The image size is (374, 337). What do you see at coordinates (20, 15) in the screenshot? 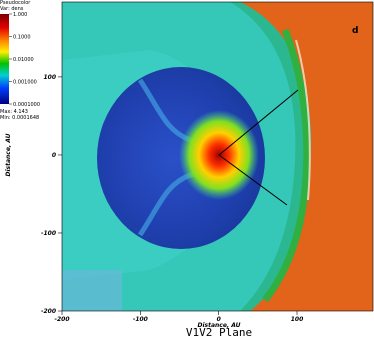
I see `colorbar-tick-label: 1.000` at bounding box center [20, 15].